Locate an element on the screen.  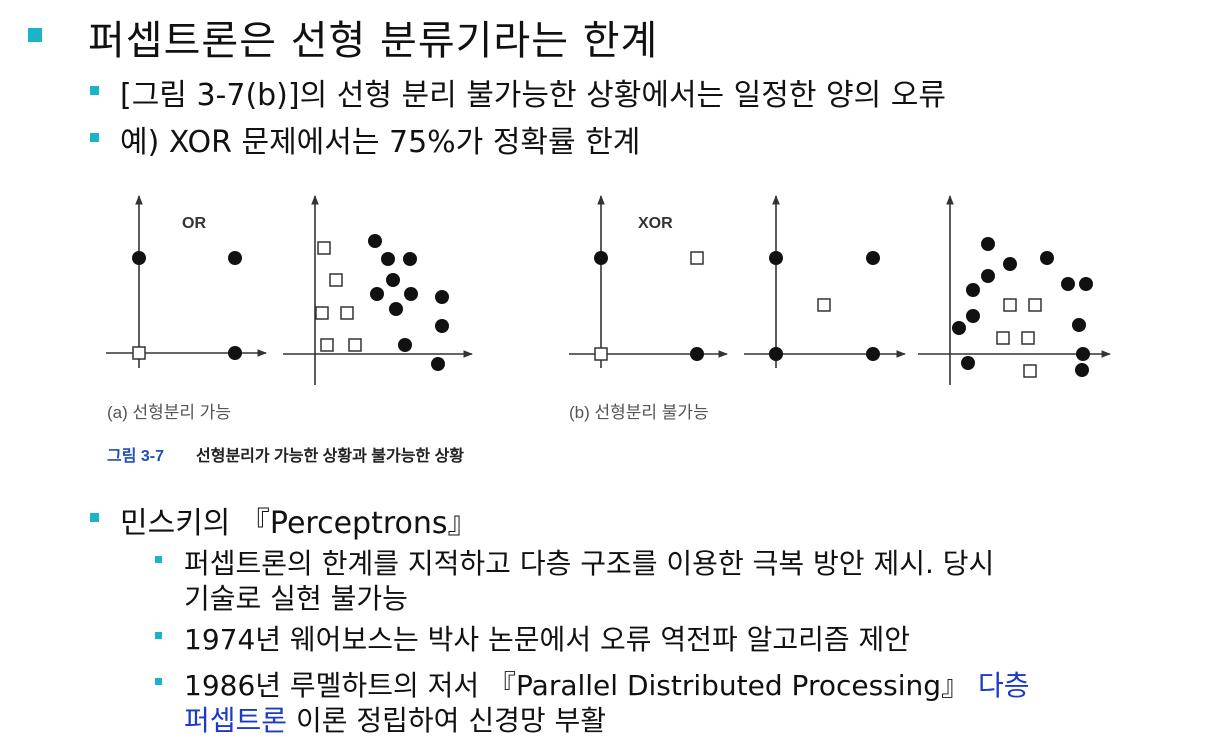
plot-separable-scatter is located at coordinates (378, 290).